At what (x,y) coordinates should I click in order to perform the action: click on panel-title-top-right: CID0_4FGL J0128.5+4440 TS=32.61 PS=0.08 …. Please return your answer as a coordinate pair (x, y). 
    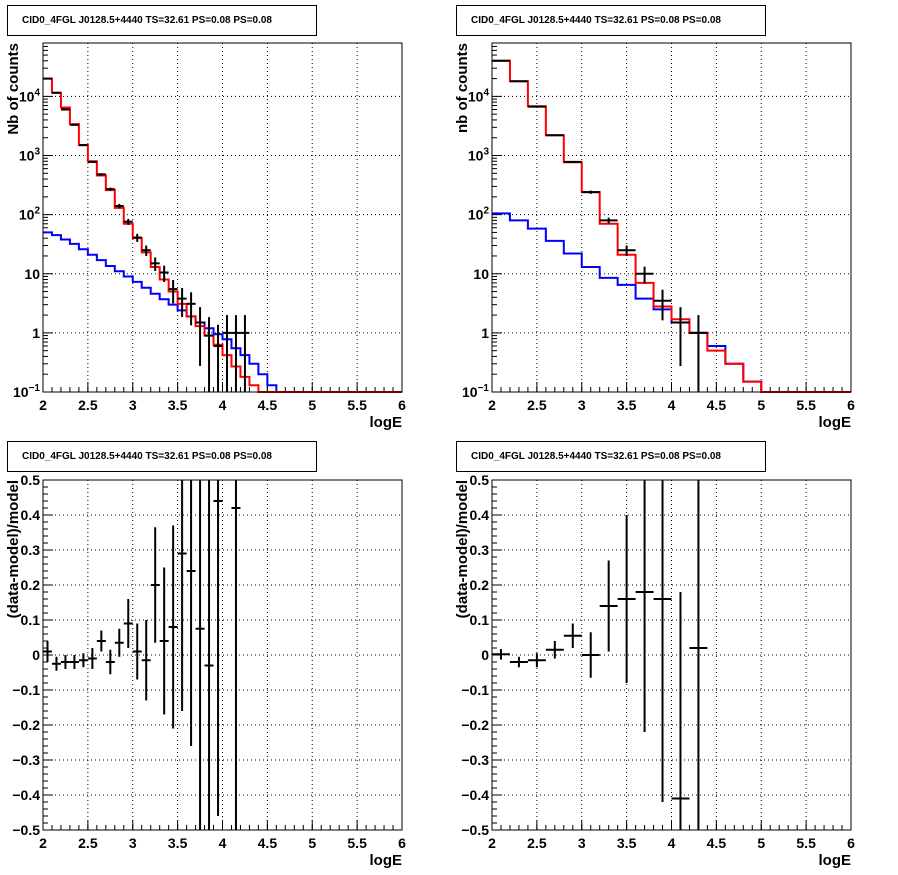
    Looking at the image, I should click on (611, 20).